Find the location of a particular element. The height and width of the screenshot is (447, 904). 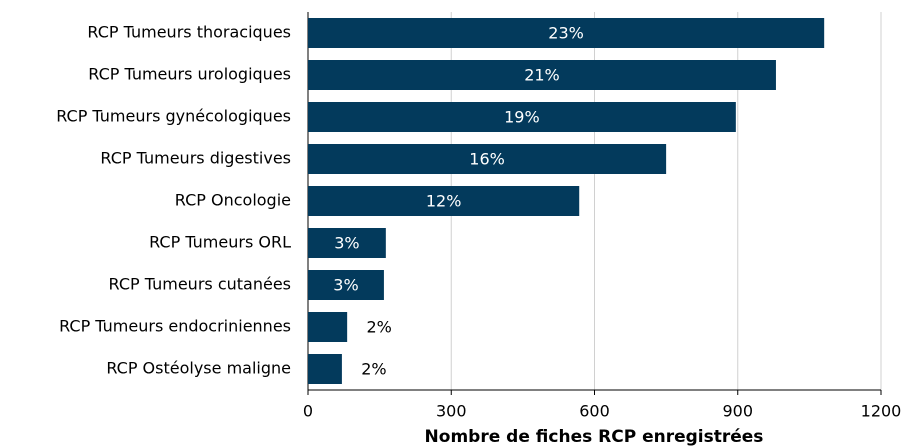

data-label: 12% is located at coordinates (444, 201).